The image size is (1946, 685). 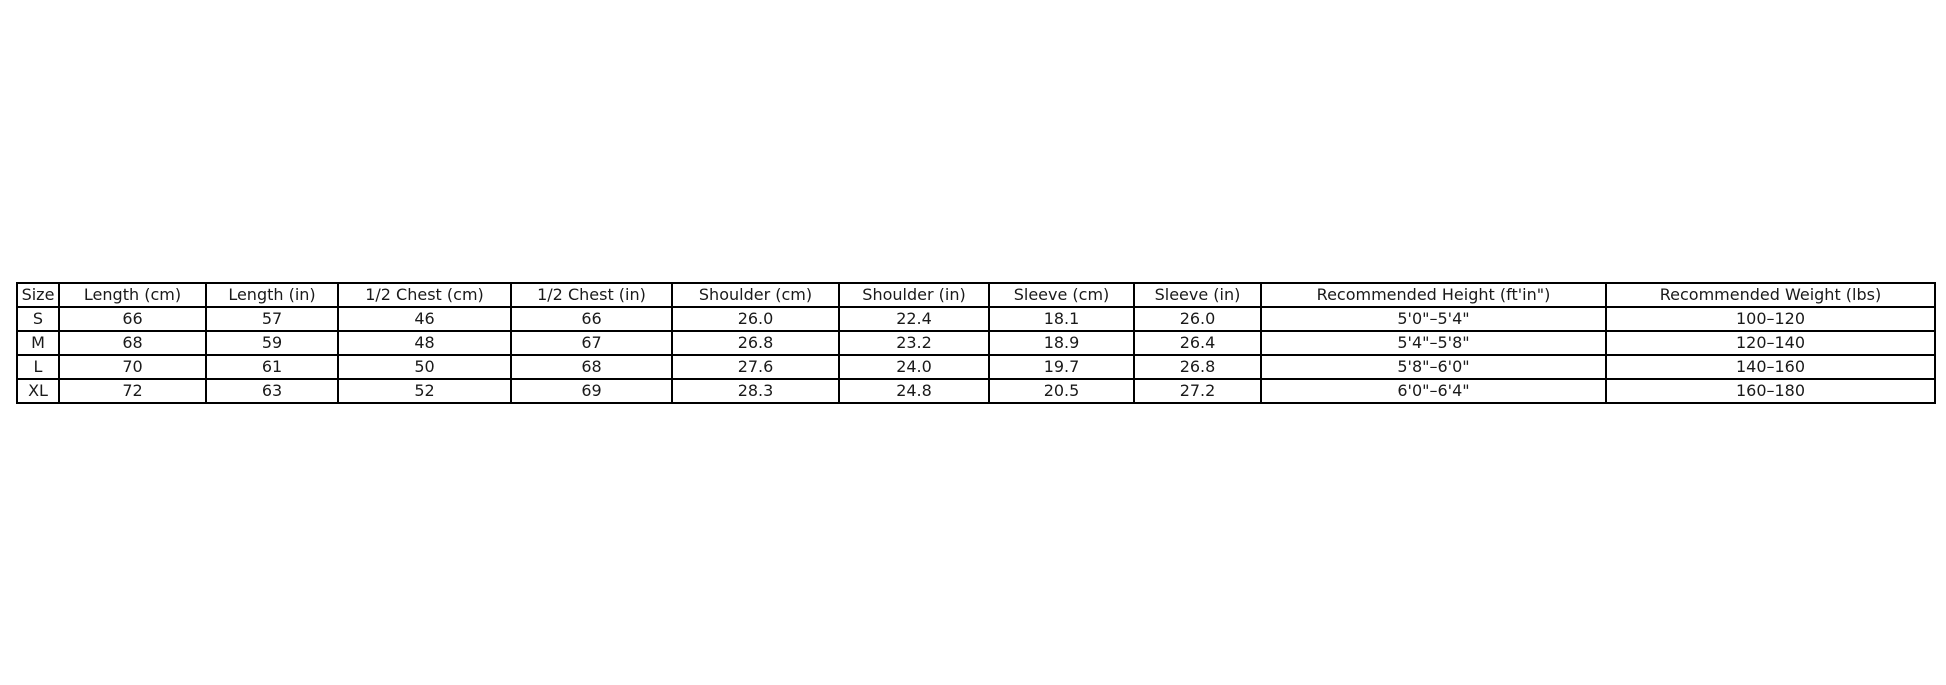 What do you see at coordinates (914, 295) in the screenshot?
I see `header-cell-shoulder-in: Shoulder (in)` at bounding box center [914, 295].